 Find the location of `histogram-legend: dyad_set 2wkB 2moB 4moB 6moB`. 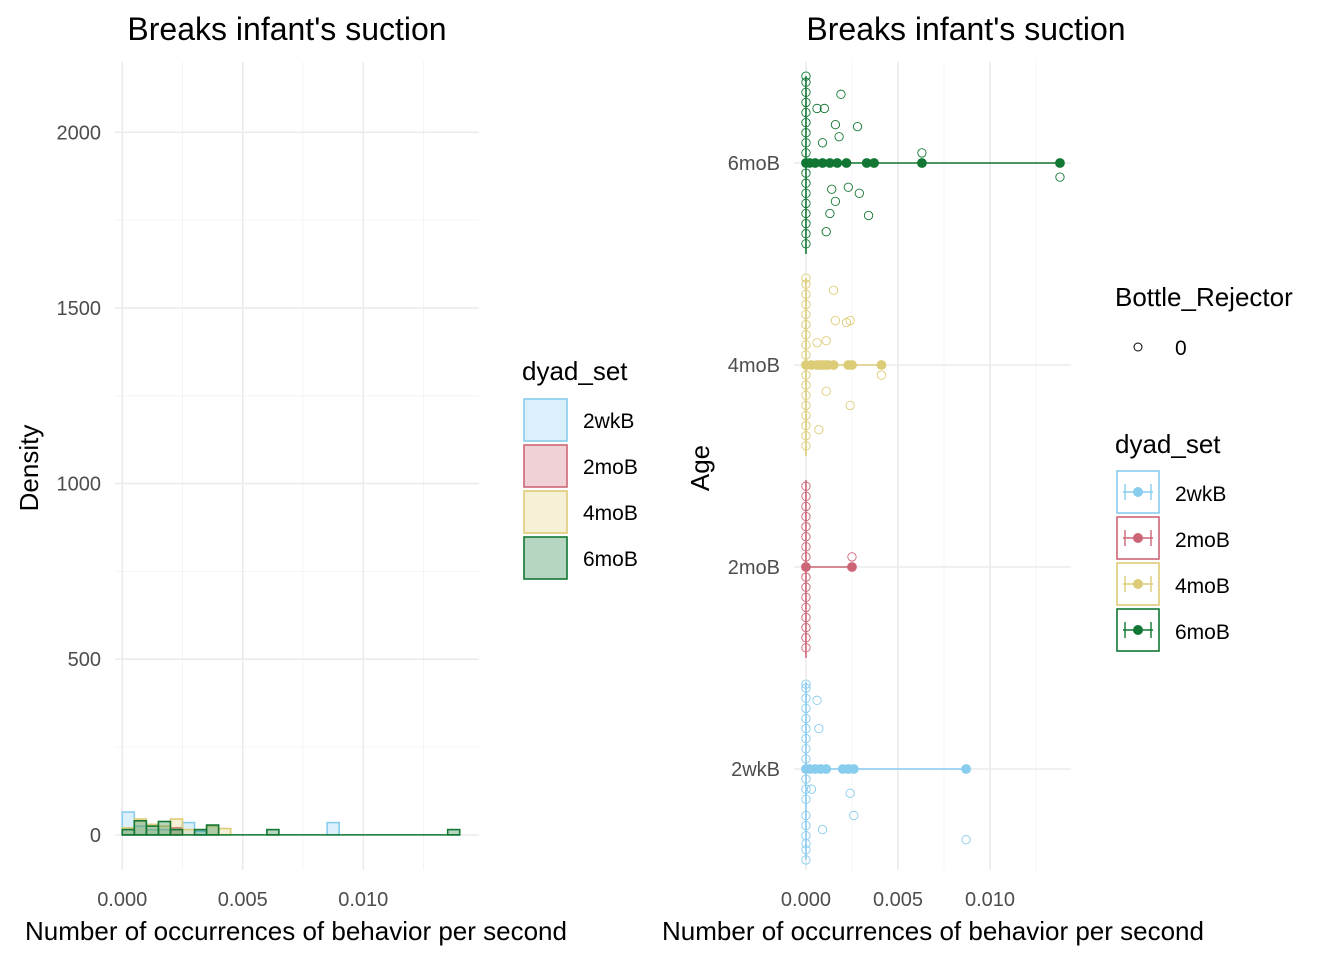

histogram-legend: dyad_set 2wkB 2moB 4moB 6moB is located at coordinates (580, 468).